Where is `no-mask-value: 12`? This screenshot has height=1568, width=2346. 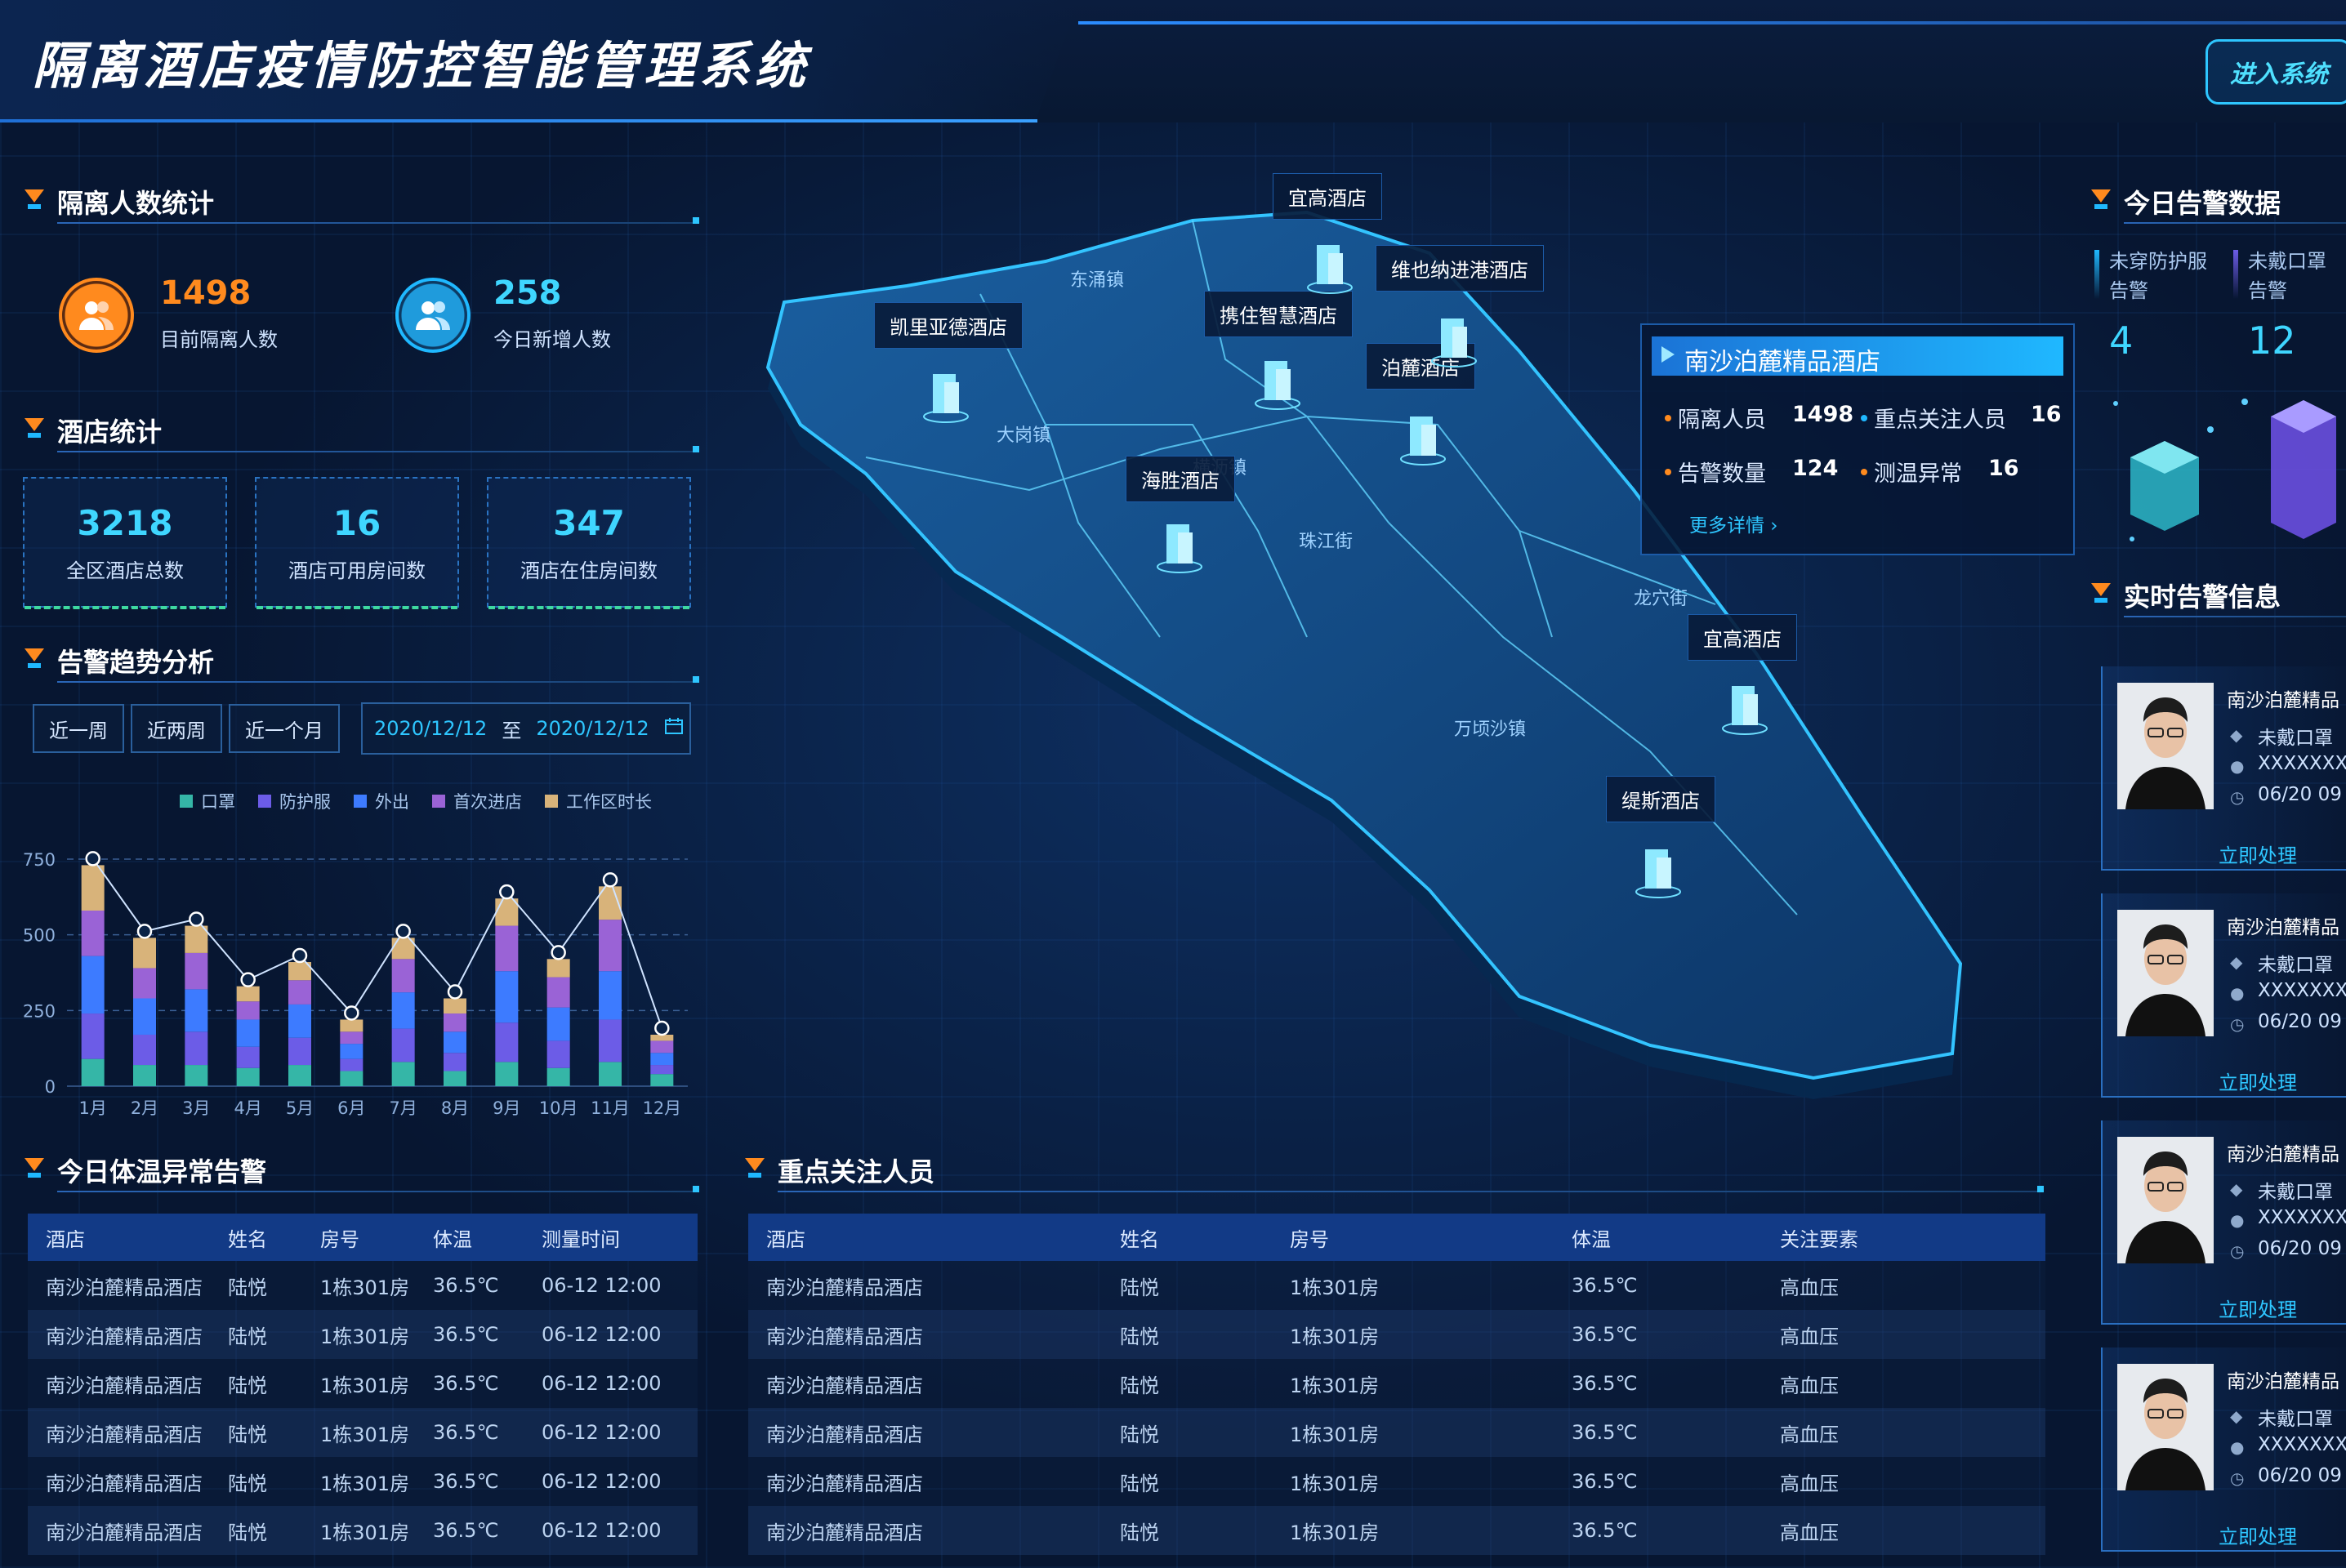
no-mask-value: 12 is located at coordinates (2272, 340).